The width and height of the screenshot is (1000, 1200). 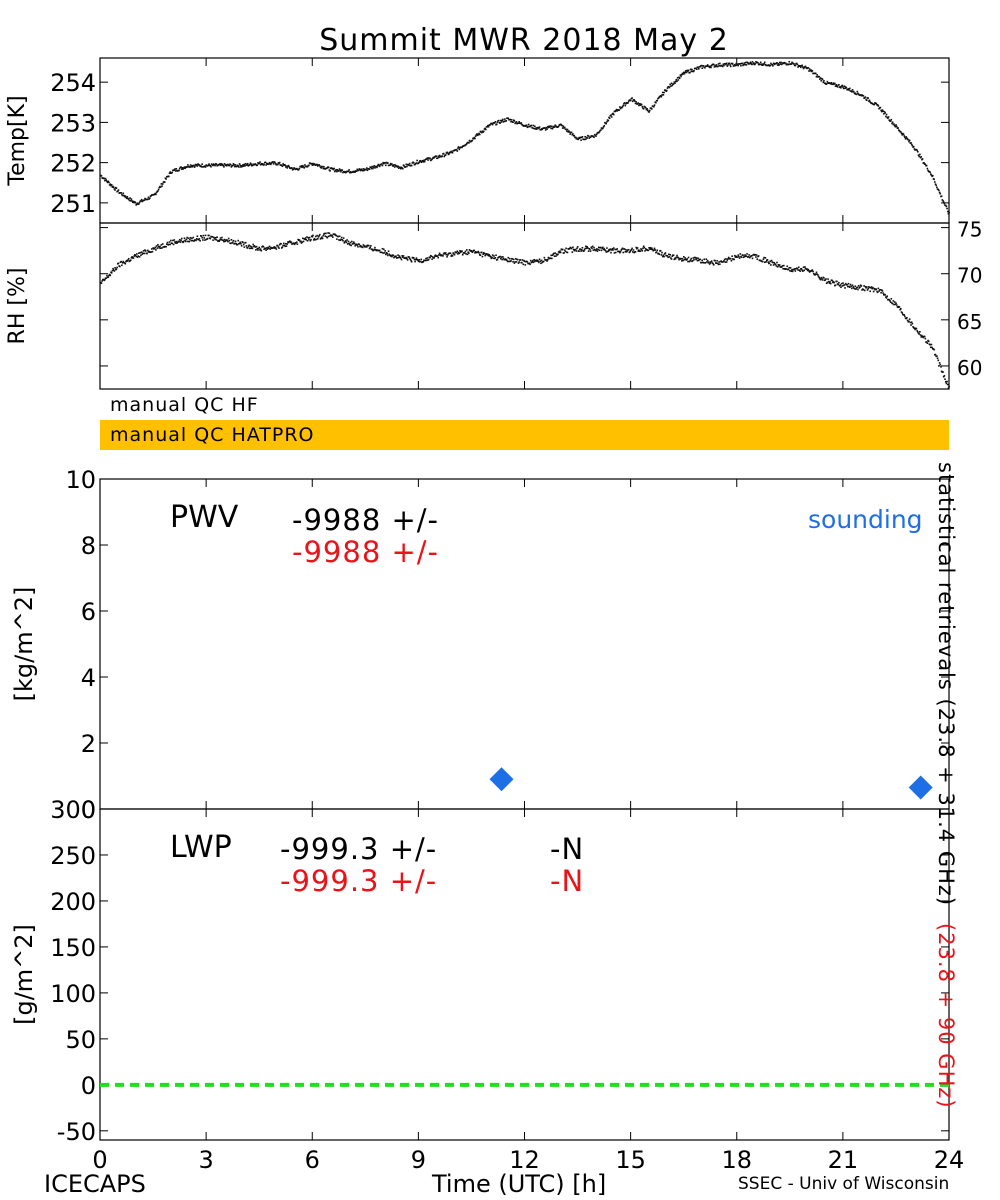 I want to click on sounding-point, so click(x=920, y=787).